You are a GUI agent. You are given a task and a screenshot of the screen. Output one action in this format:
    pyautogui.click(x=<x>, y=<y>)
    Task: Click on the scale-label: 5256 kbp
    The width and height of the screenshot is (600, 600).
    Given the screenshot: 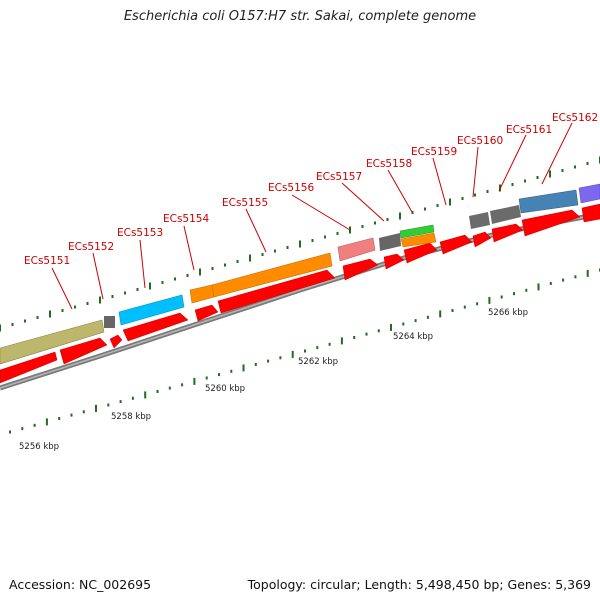 What is the action you would take?
    pyautogui.click(x=39, y=447)
    